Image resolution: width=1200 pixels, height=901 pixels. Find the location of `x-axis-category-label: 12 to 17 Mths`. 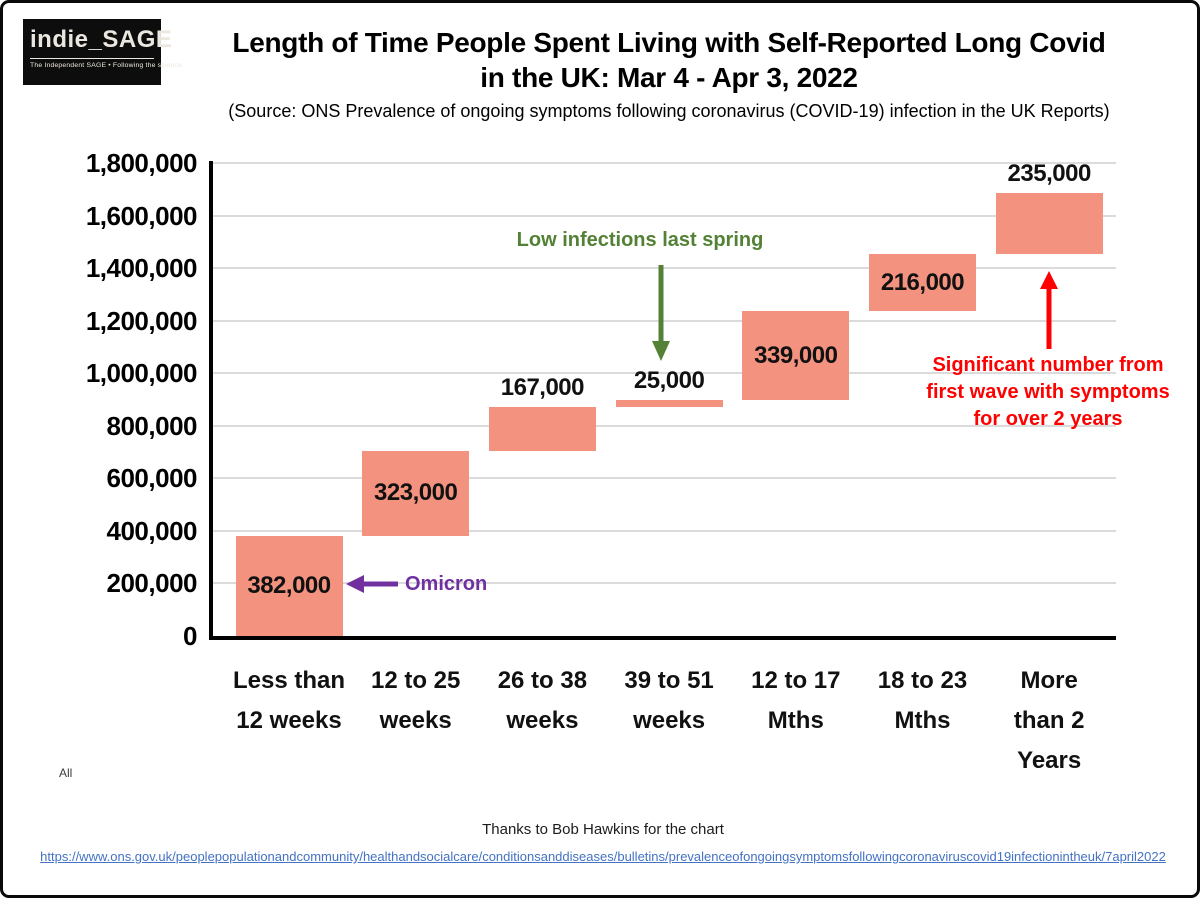

x-axis-category-label: 12 to 17 Mths is located at coordinates (796, 700).